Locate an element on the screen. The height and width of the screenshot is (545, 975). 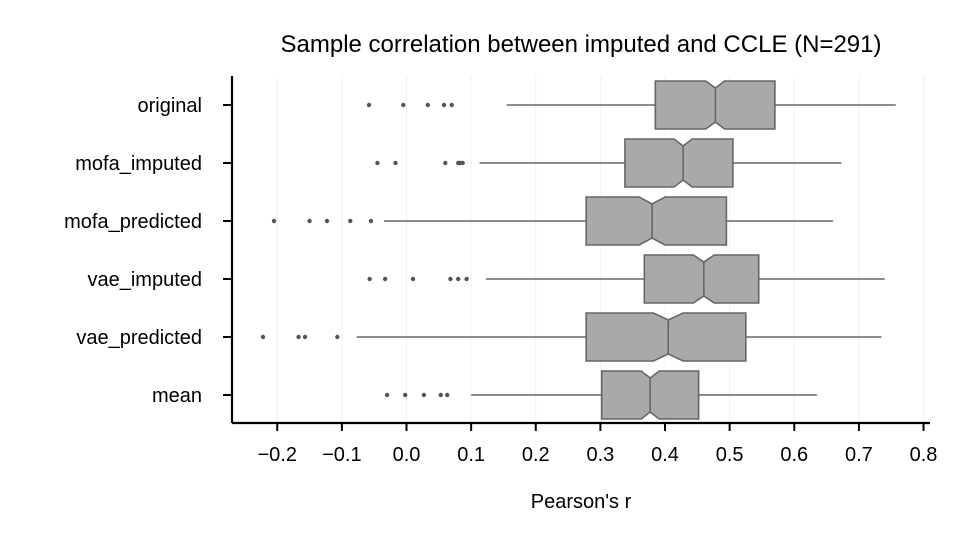
x-ticks: −0.2 −0.1 0.0 0.1 0.2 0.3 0.4 0.5 0.6 0.7 0.8 is located at coordinates (597, 444).